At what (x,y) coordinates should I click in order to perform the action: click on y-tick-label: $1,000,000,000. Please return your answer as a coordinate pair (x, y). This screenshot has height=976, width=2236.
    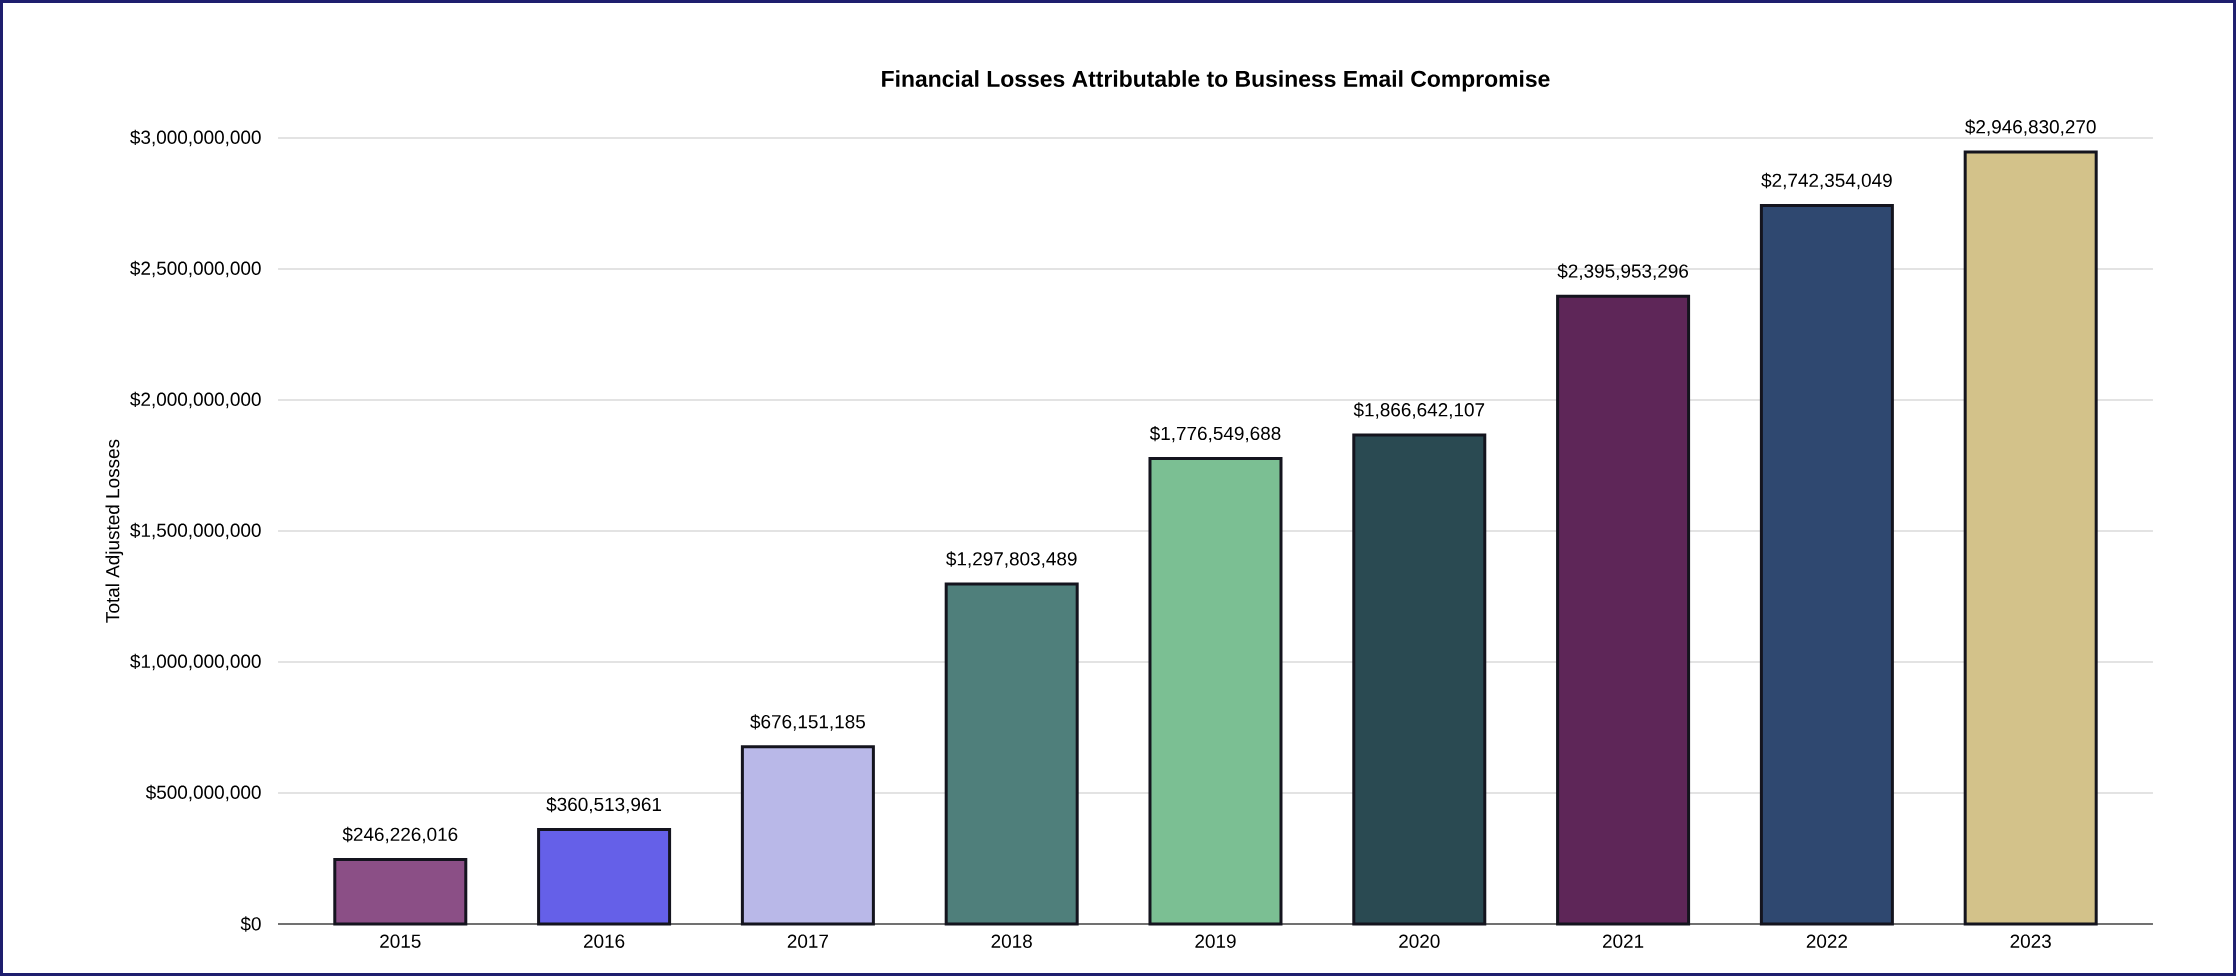
    Looking at the image, I should click on (195, 662).